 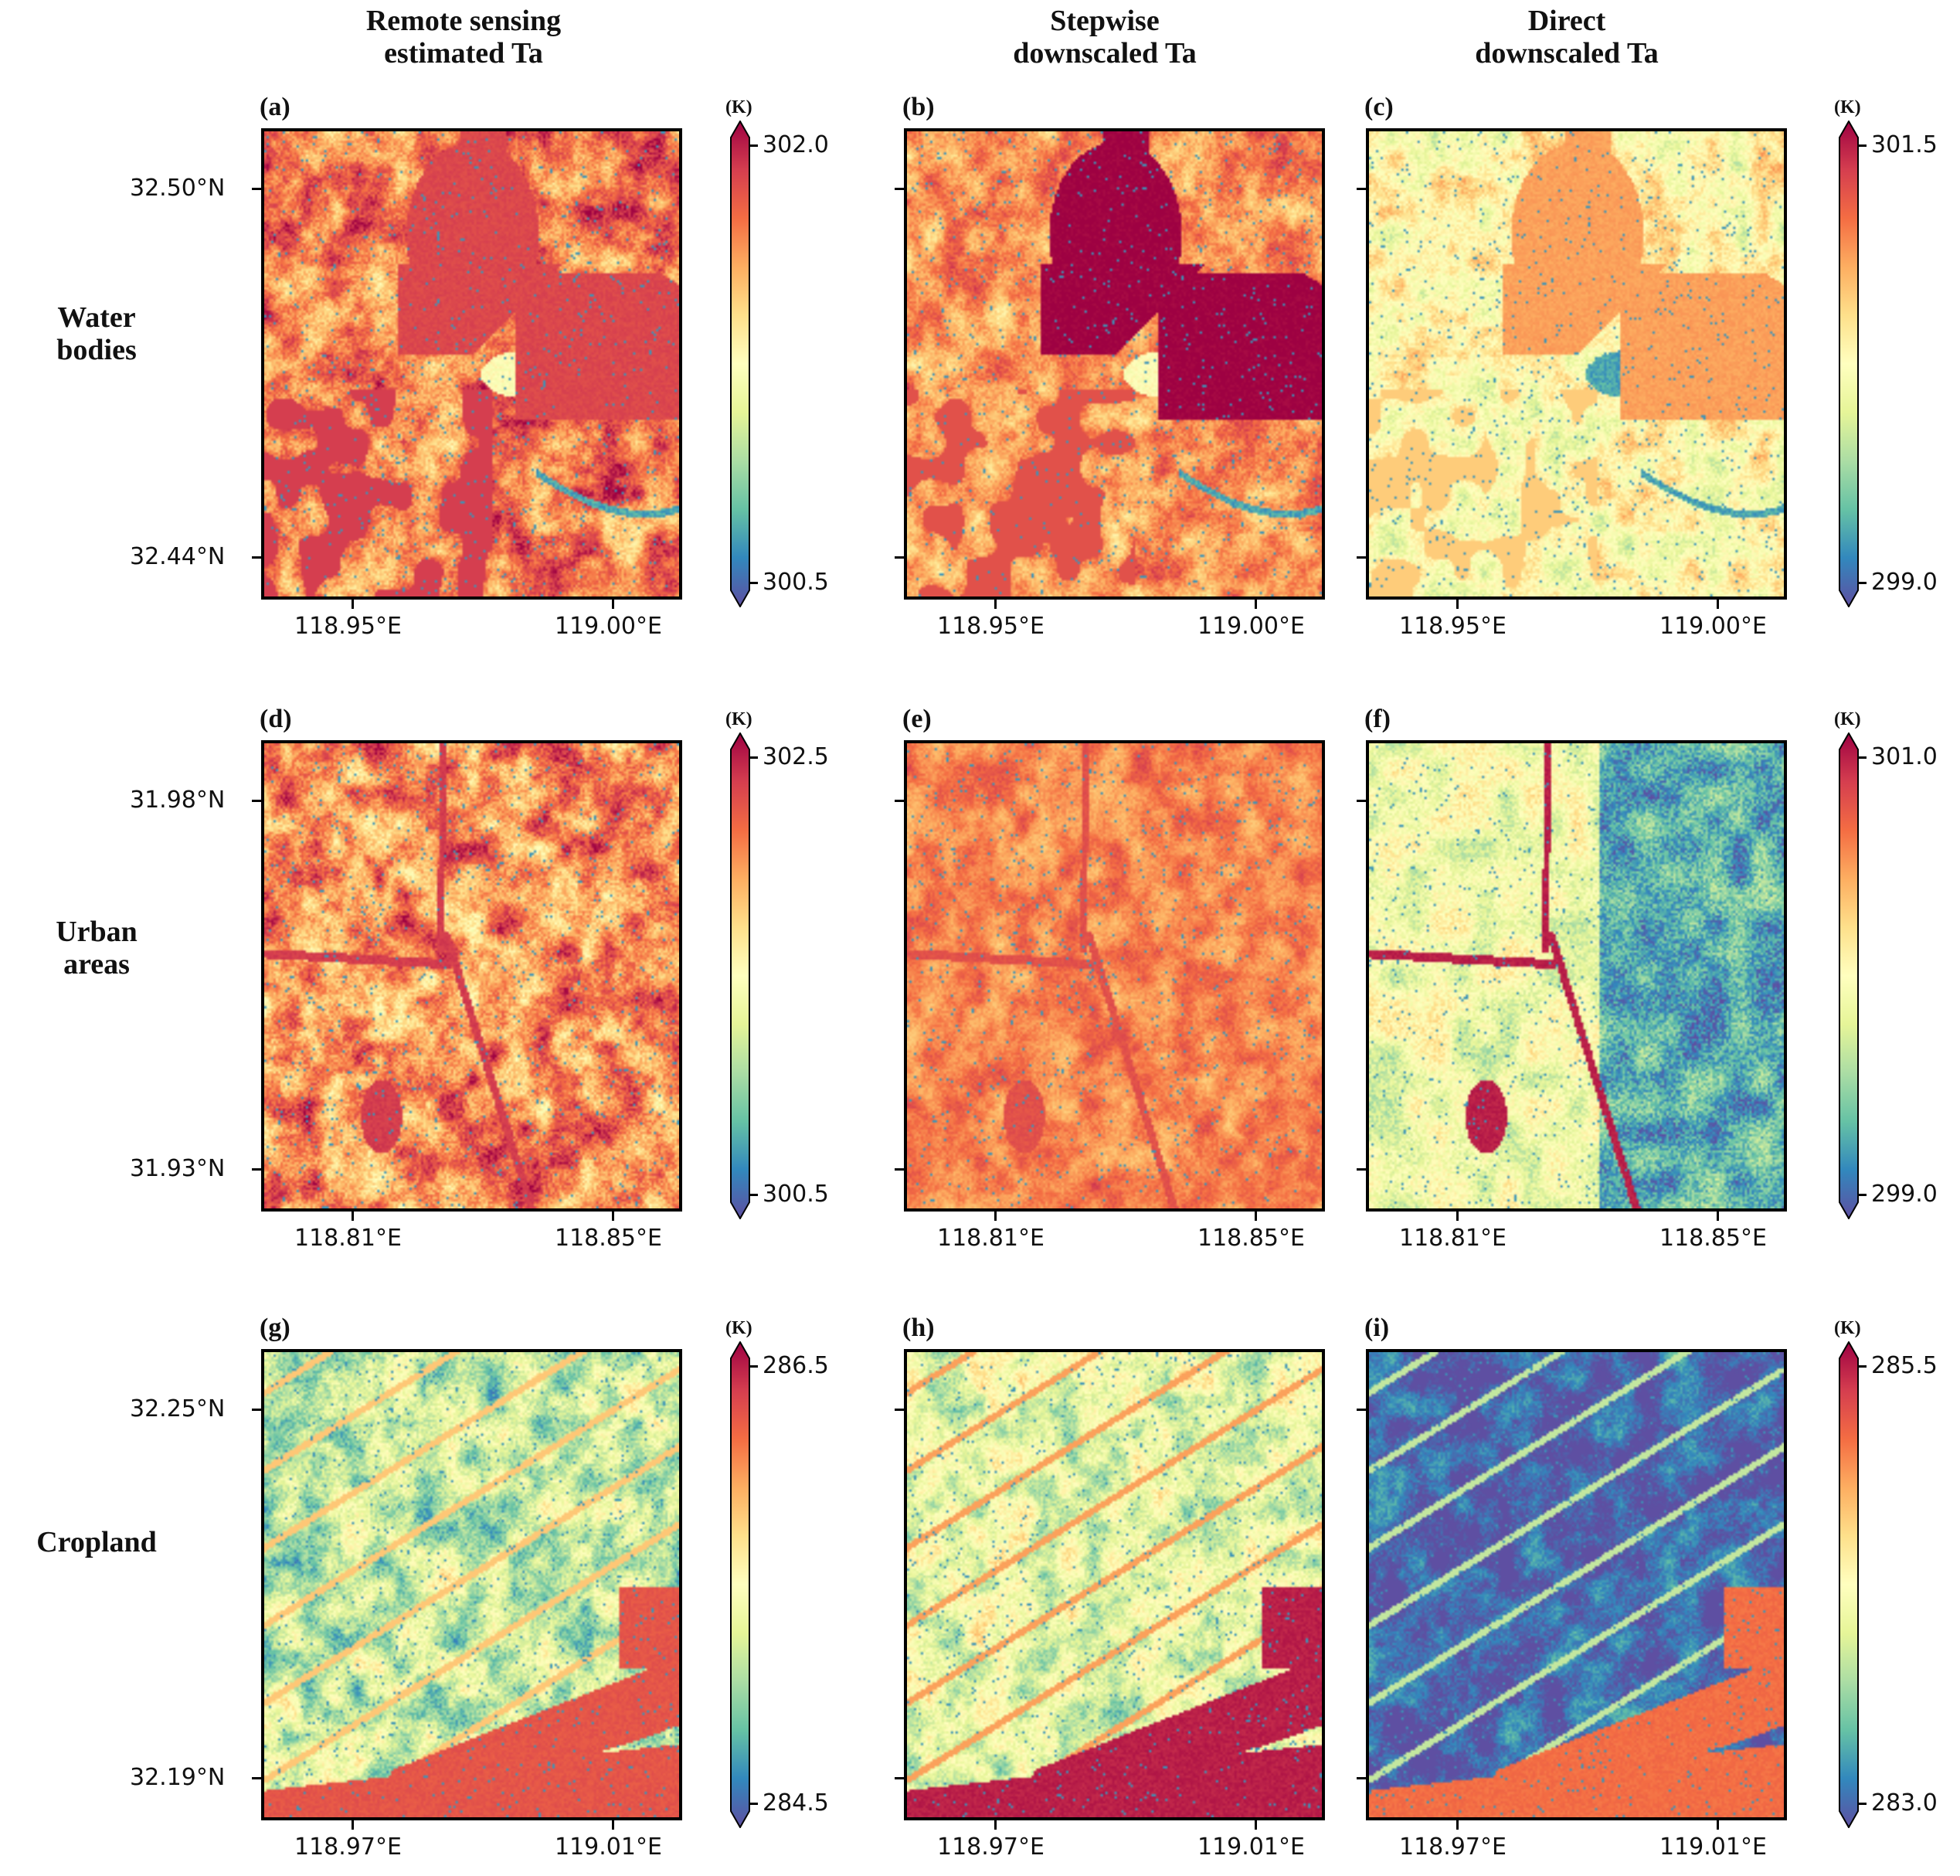 I want to click on colorbar-min-label: 299.0, so click(x=1904, y=582).